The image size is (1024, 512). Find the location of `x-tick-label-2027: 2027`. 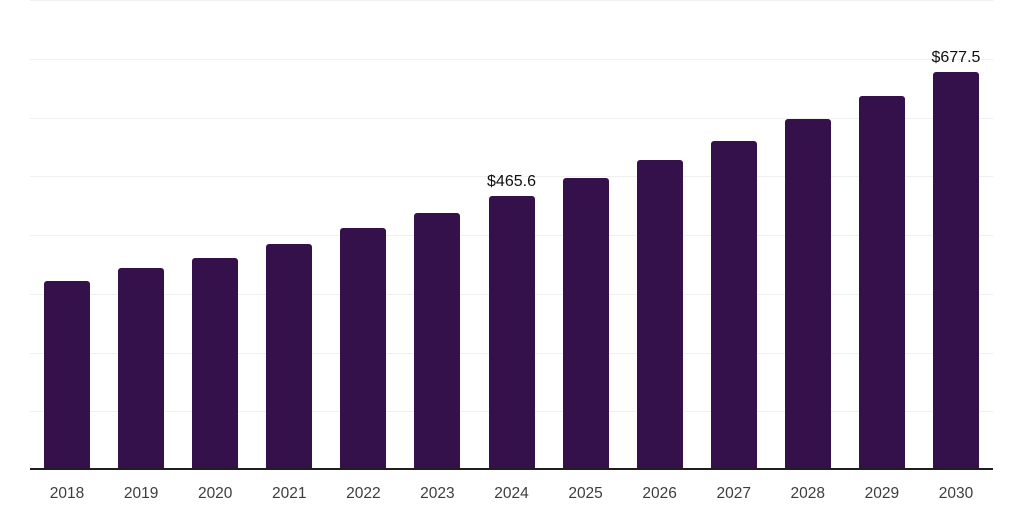

x-tick-label-2027: 2027 is located at coordinates (733, 493).